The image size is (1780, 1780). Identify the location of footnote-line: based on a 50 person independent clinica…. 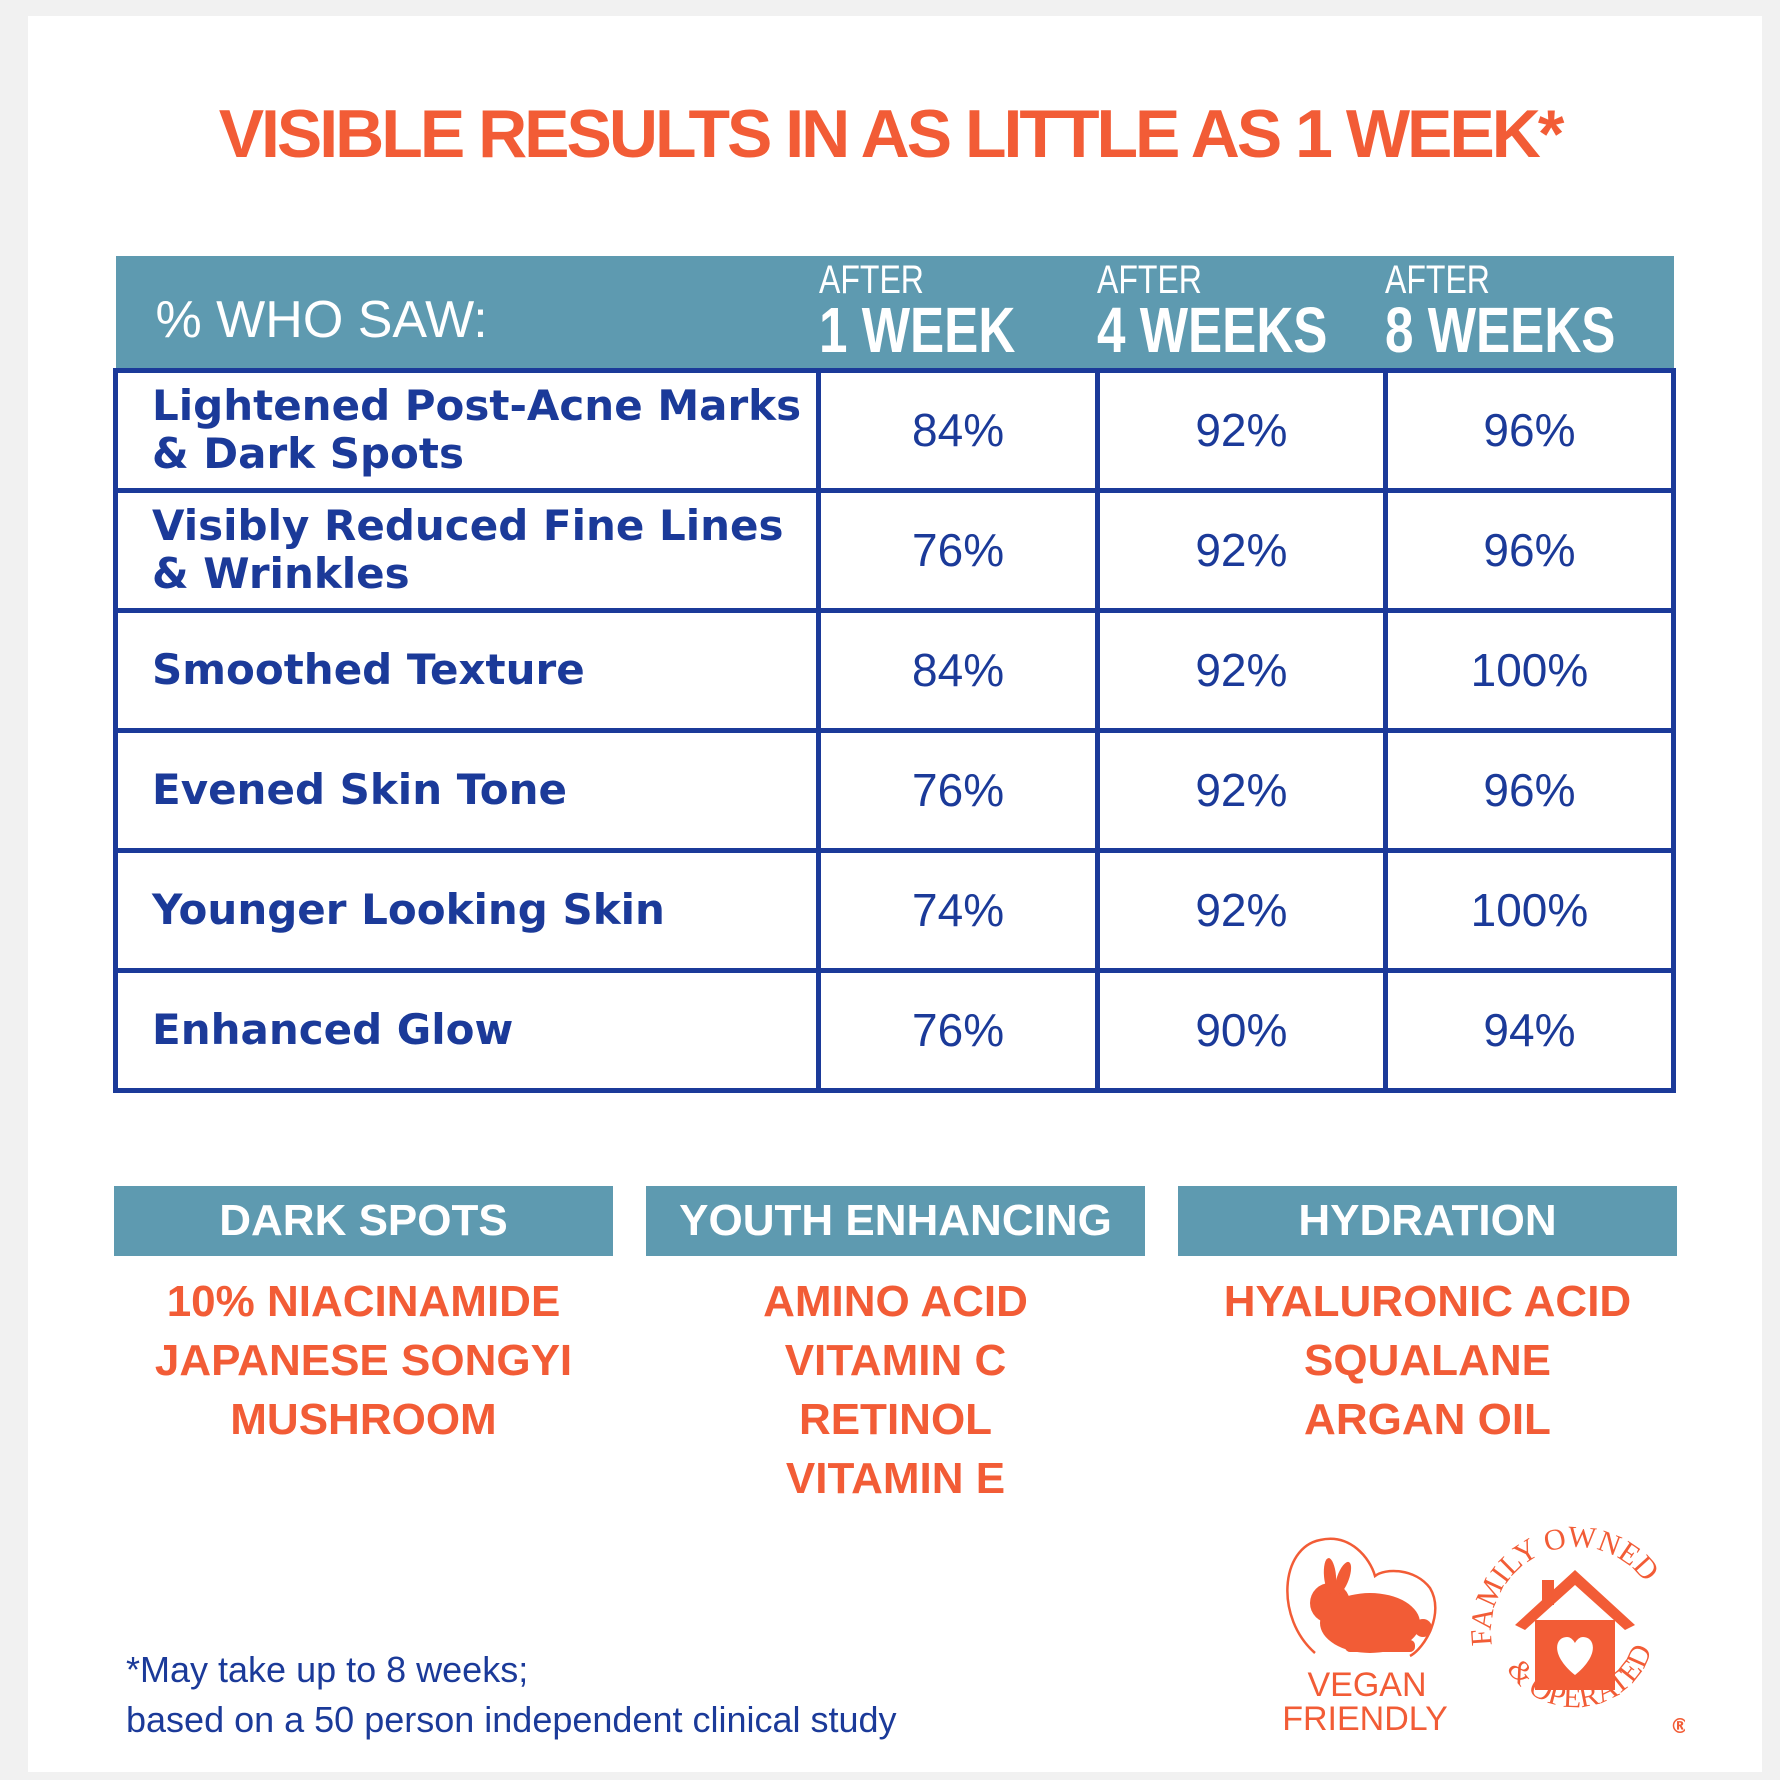
(511, 1719).